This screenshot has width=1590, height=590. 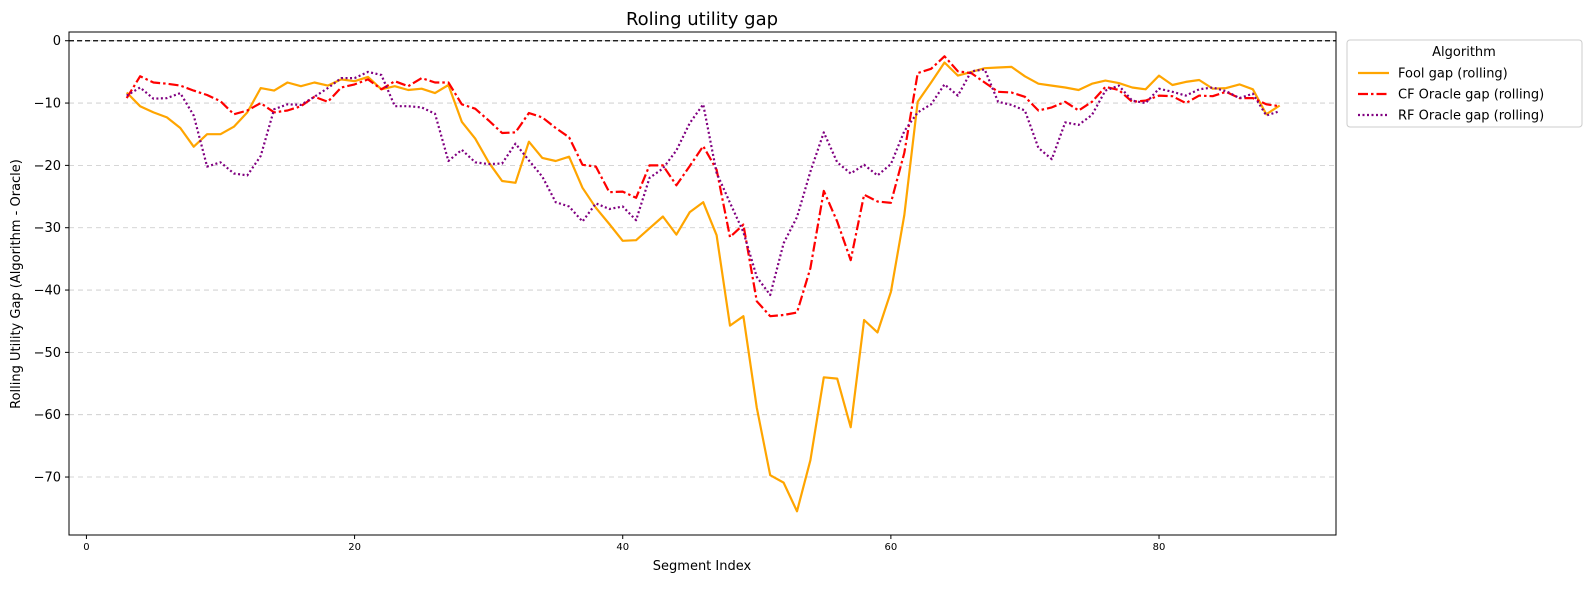 What do you see at coordinates (47, 415) in the screenshot?
I see `y-tick-label: −60` at bounding box center [47, 415].